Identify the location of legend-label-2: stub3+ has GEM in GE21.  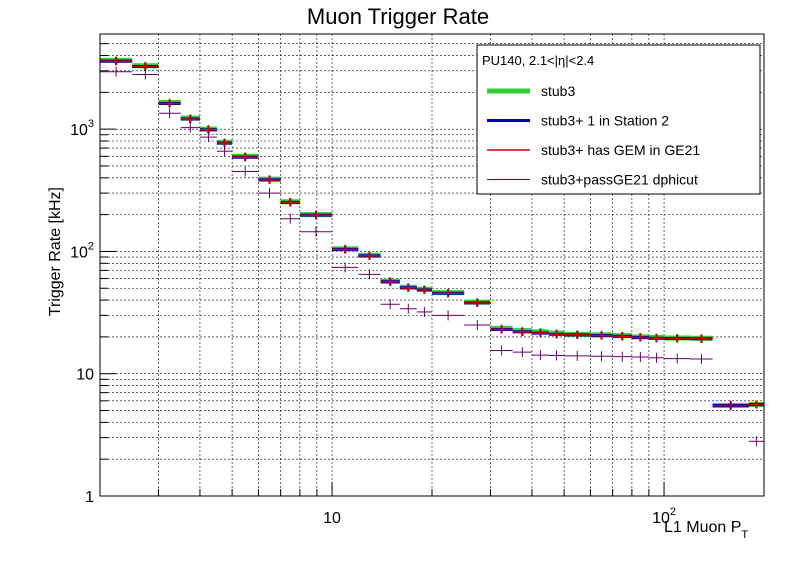
(620, 150).